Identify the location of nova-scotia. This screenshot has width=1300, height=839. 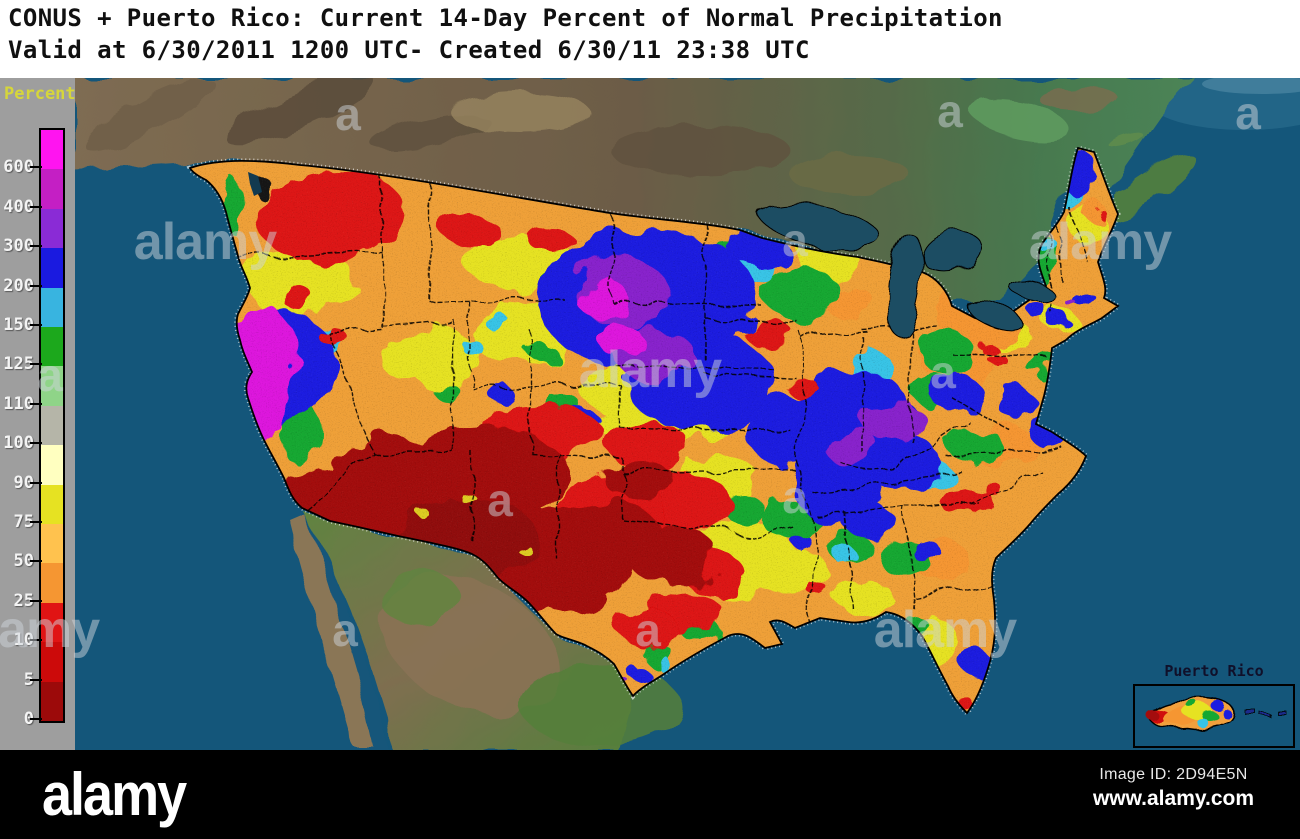
(1148, 188).